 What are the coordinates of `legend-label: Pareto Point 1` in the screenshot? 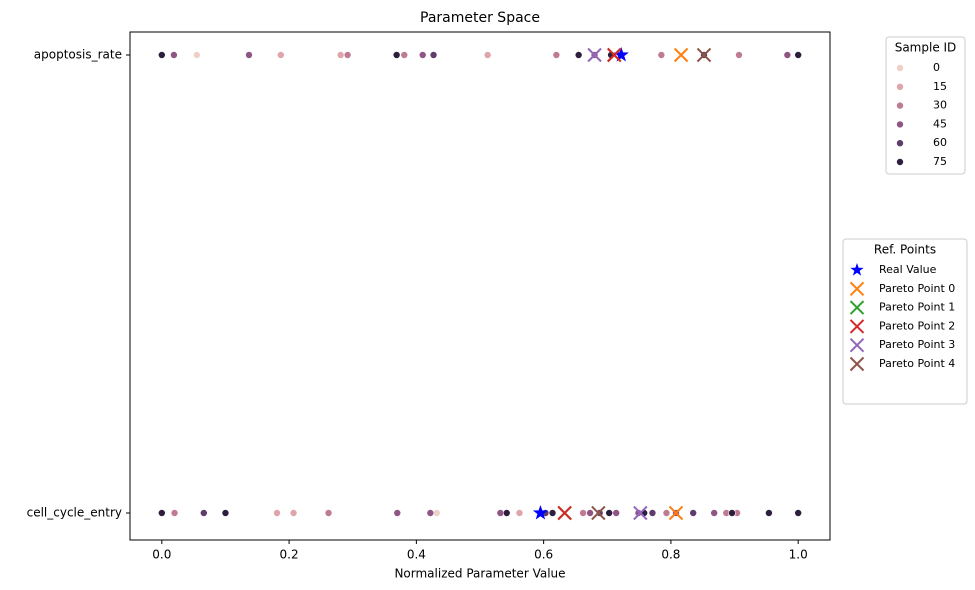 It's located at (917, 307).